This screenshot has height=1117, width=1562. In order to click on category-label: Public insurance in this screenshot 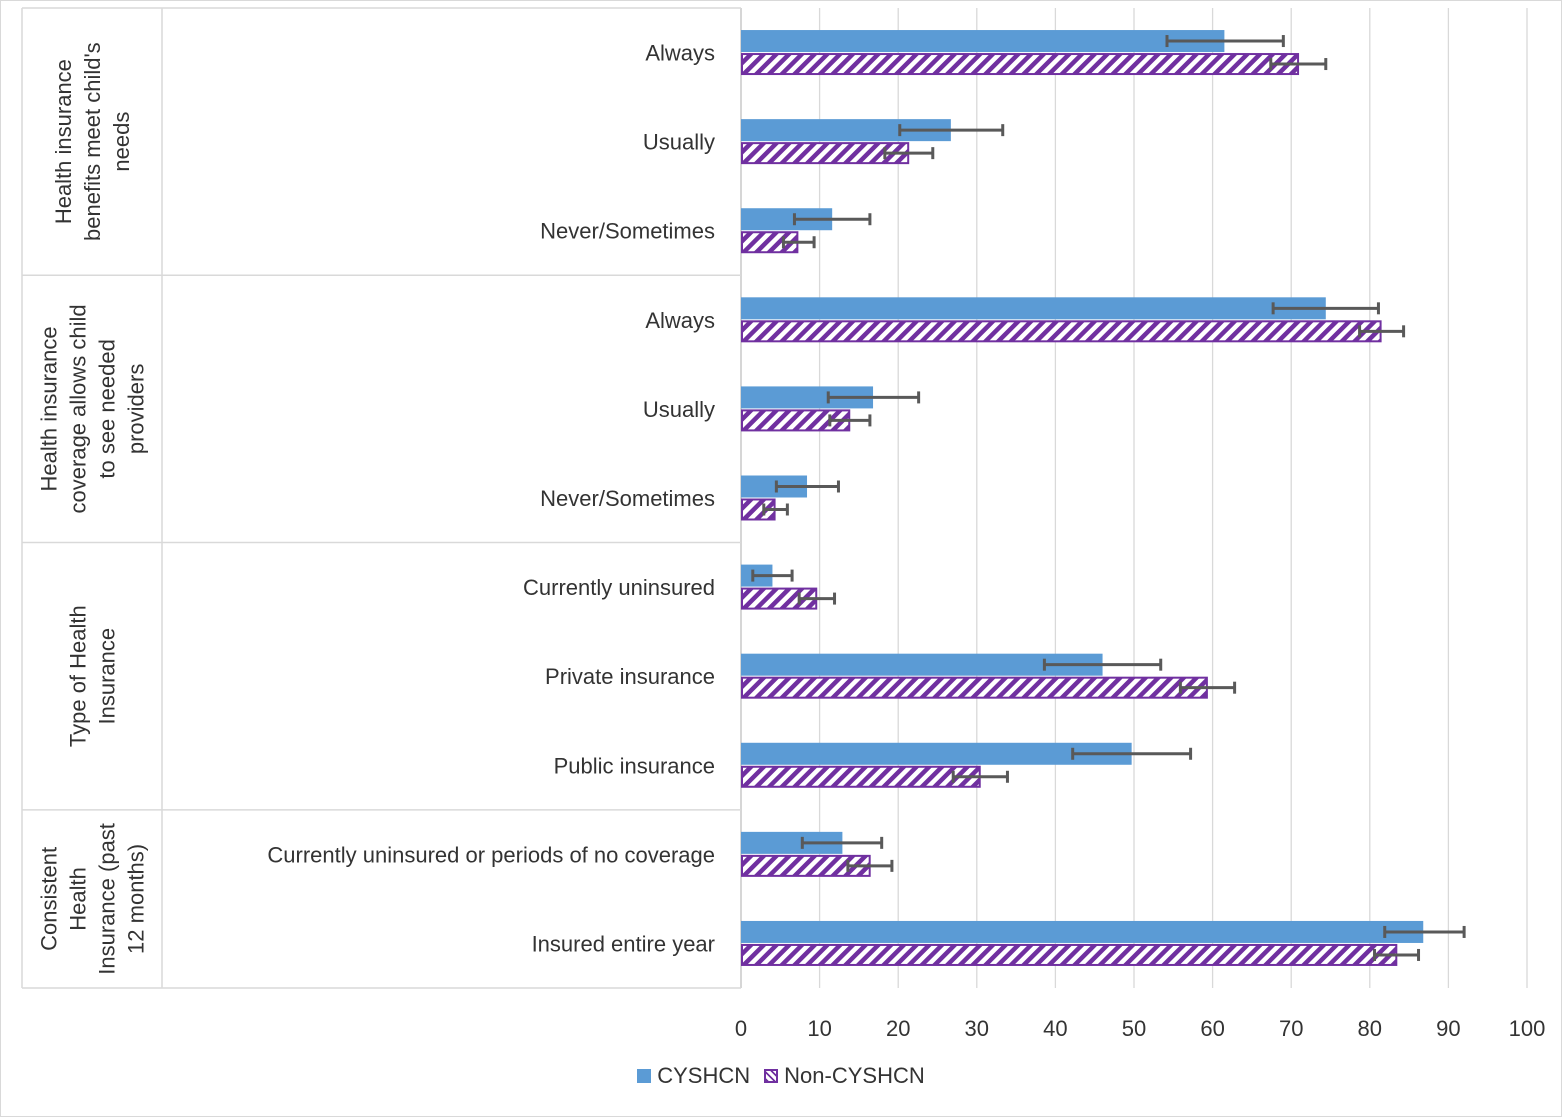, I will do `click(634, 765)`.